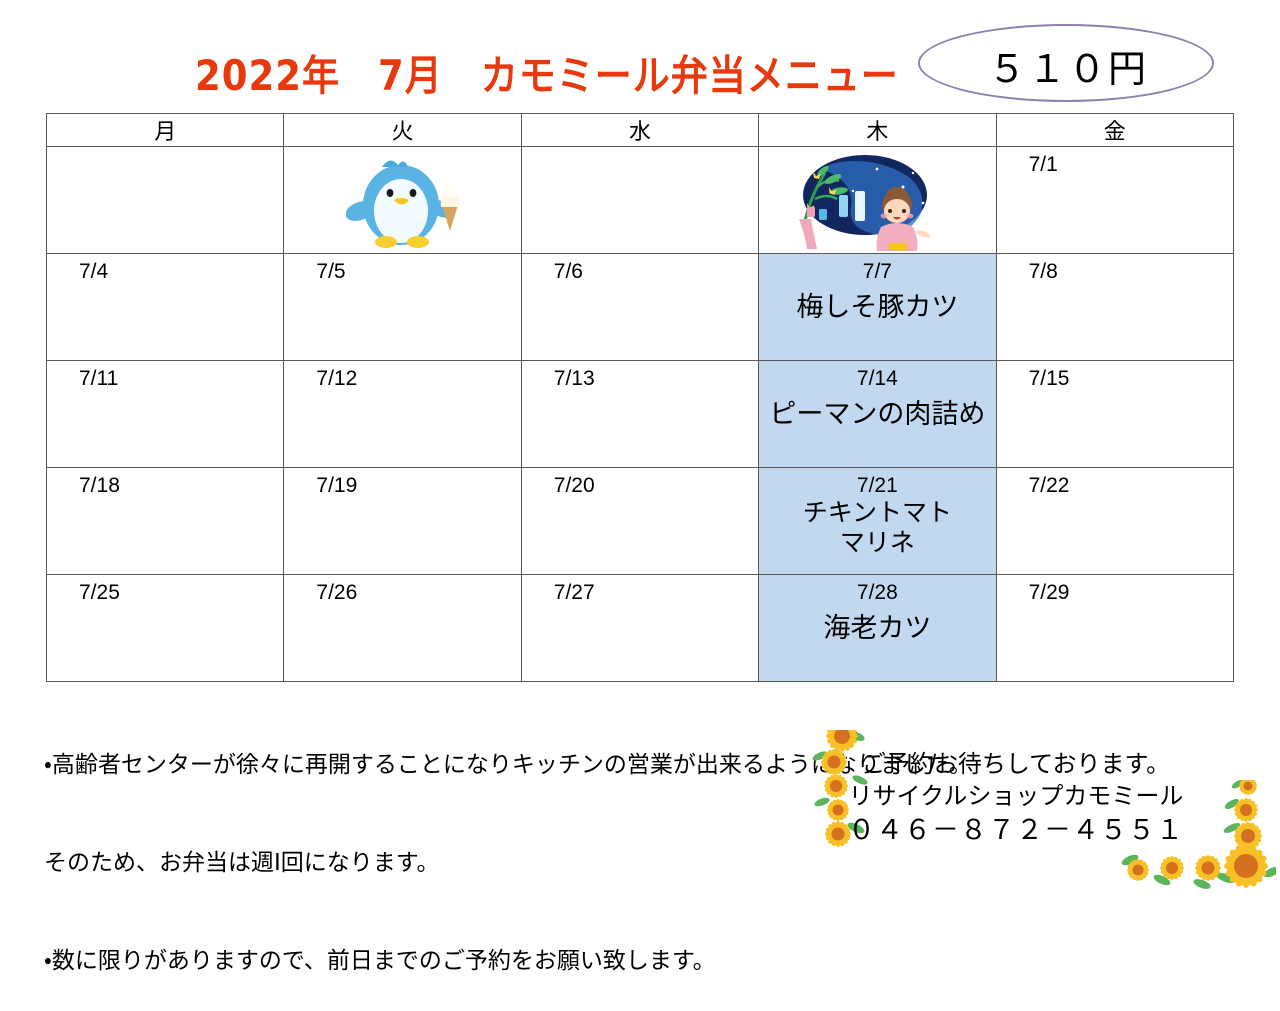  I want to click on calendar-week-row: 7/11 7/12 7/13 7/14 ピーマンの肉詰め 7/15, so click(640, 414).